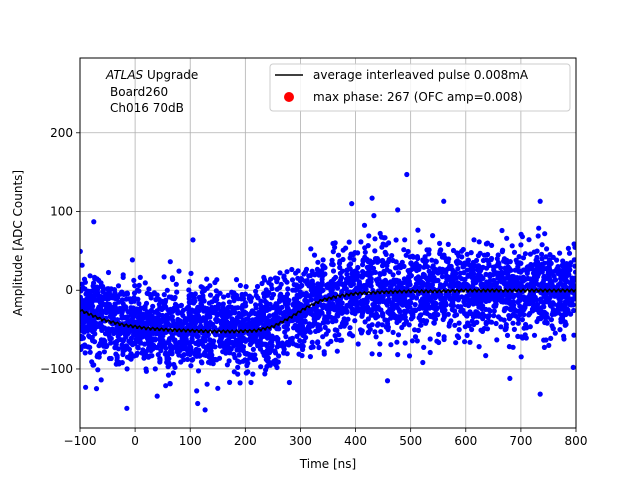  What do you see at coordinates (61, 212) in the screenshot?
I see `y-tick-label: 100` at bounding box center [61, 212].